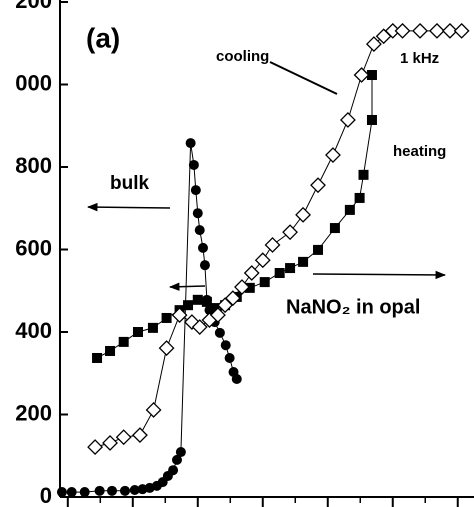 The height and width of the screenshot is (507, 474). Describe the element at coordinates (419, 151) in the screenshot. I see `annotation: heating` at that location.